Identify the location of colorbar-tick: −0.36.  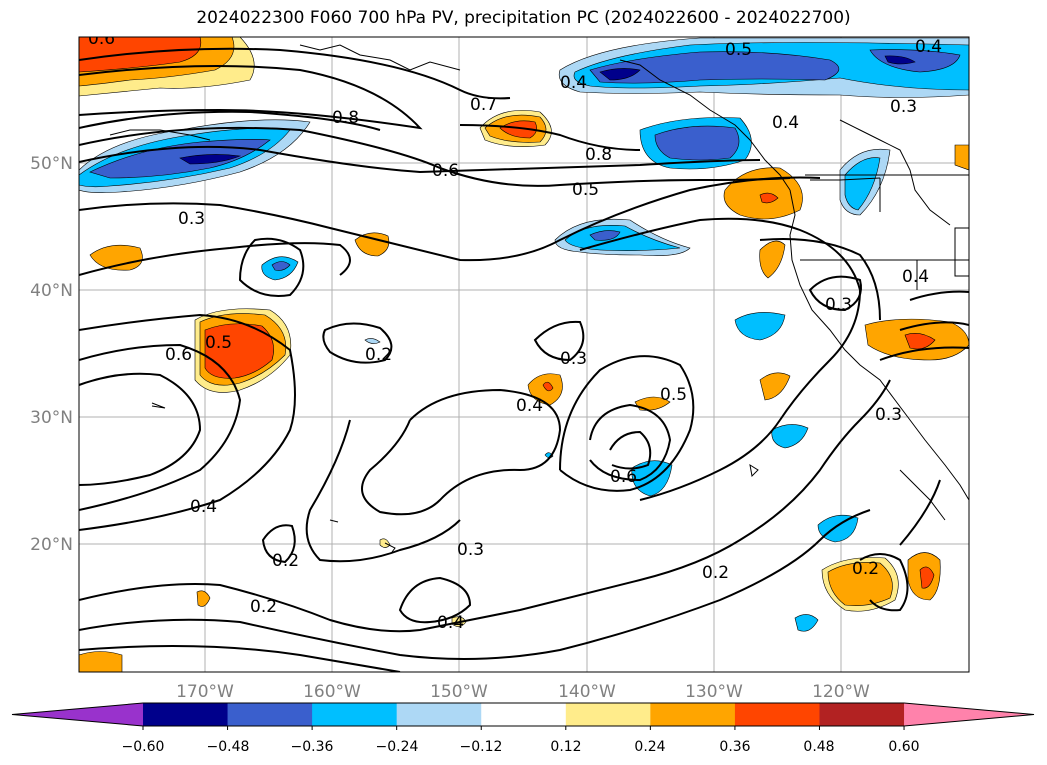
(312, 747).